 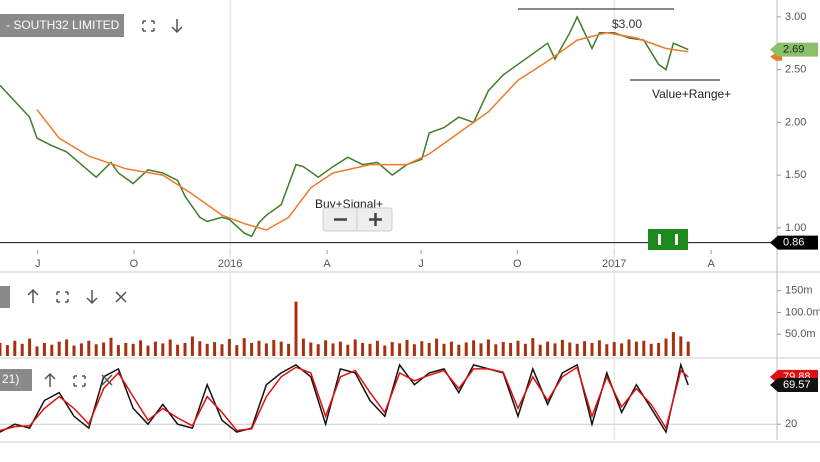 What do you see at coordinates (627, 24) in the screenshot?
I see `annotation: $3.00` at bounding box center [627, 24].